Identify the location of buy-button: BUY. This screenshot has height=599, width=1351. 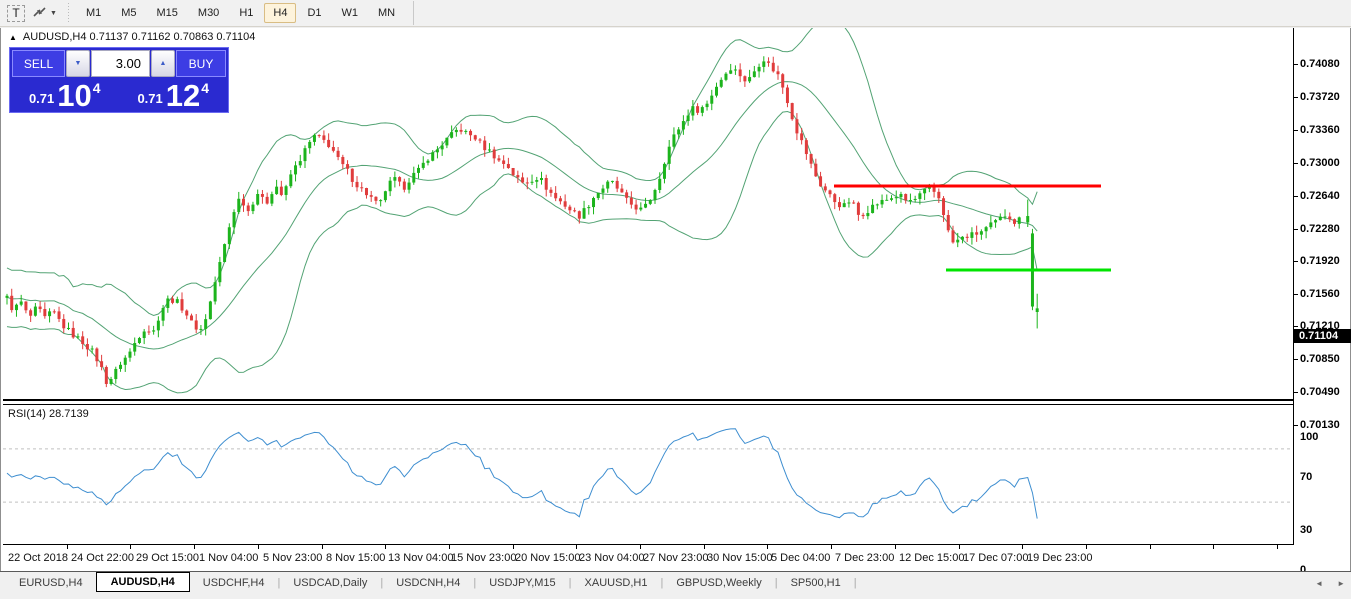
(201, 63).